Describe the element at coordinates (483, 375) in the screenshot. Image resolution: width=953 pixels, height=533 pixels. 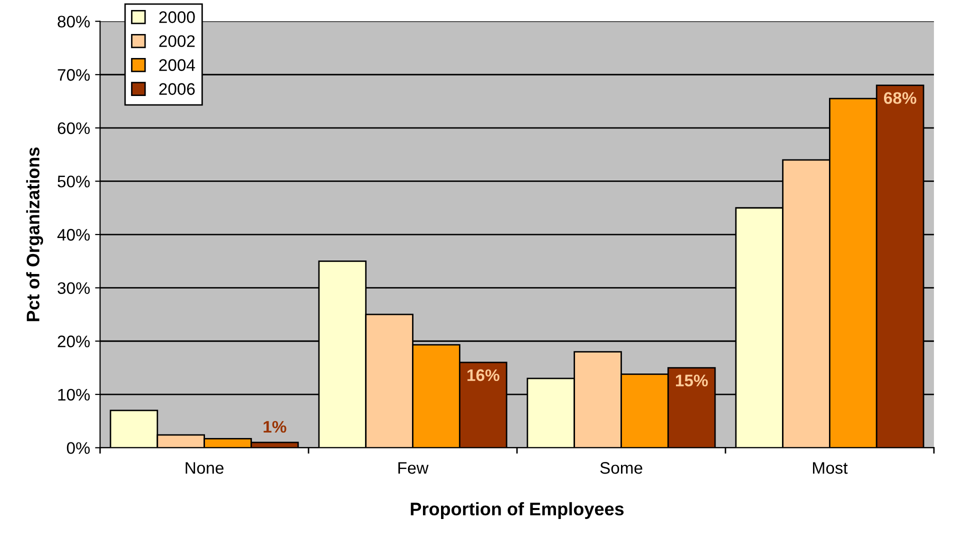
I see `data-label: 16%` at that location.